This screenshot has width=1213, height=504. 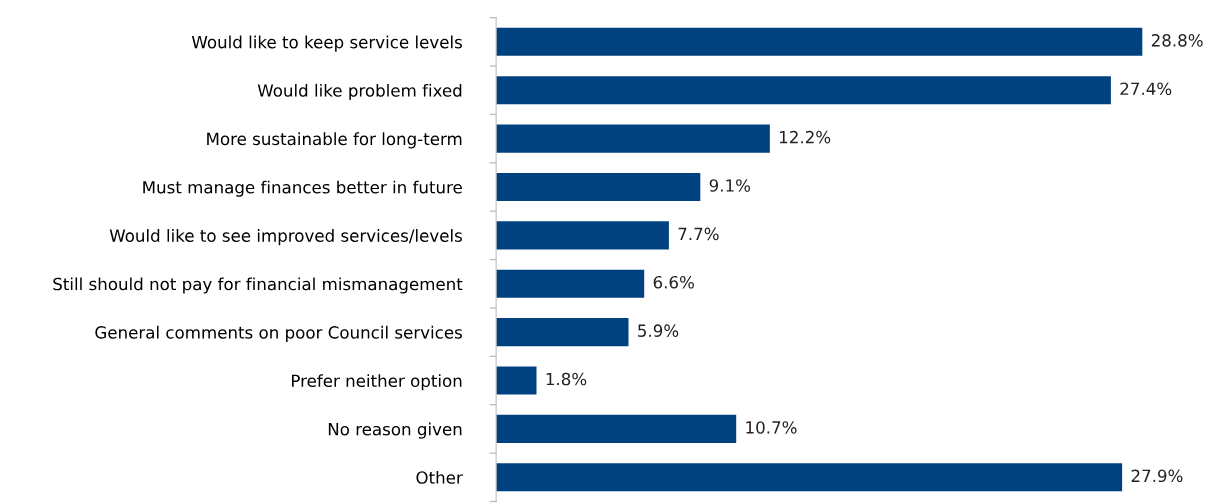 What do you see at coordinates (359, 92) in the screenshot?
I see `y-tick-label: Would like problem fixed` at bounding box center [359, 92].